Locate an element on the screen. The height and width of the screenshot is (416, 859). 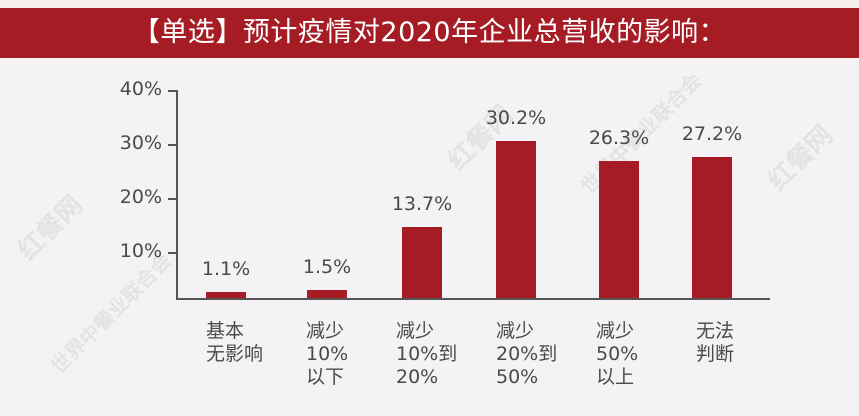
bar-value-label: 1.1% is located at coordinates (226, 269).